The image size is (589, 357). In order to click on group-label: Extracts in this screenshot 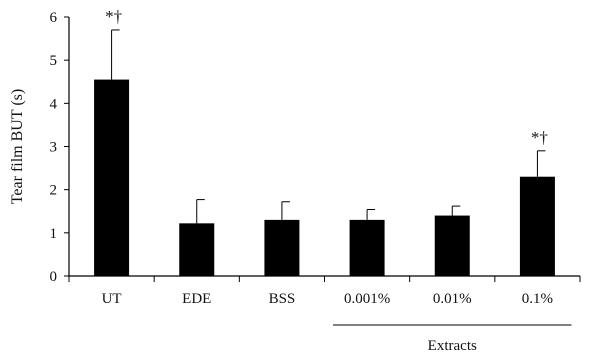, I will do `click(452, 346)`.